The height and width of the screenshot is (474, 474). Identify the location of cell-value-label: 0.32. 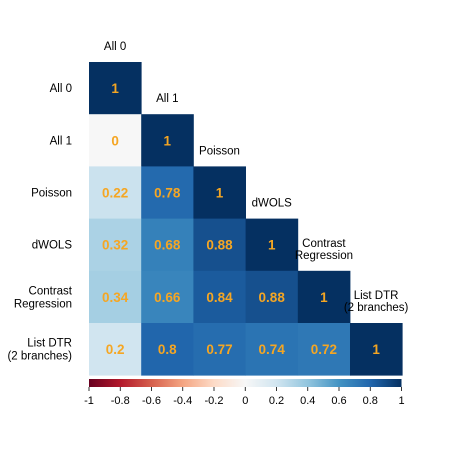
(115, 245).